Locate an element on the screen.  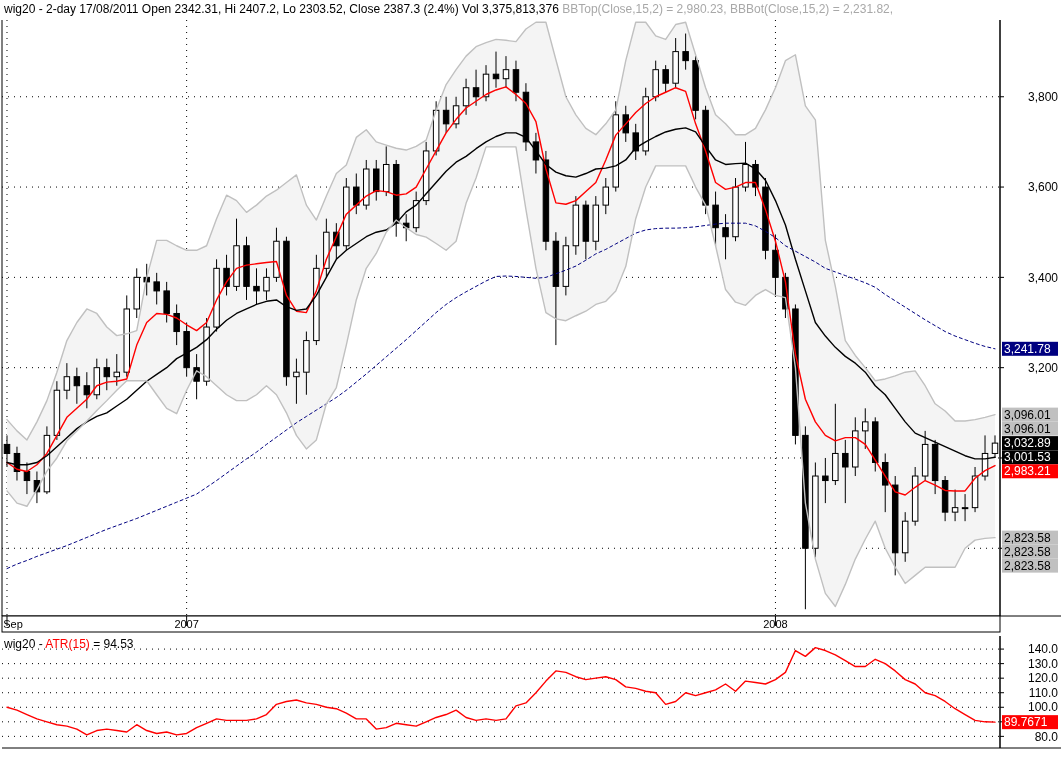
text: 3,032.89 is located at coordinates (1027, 443).